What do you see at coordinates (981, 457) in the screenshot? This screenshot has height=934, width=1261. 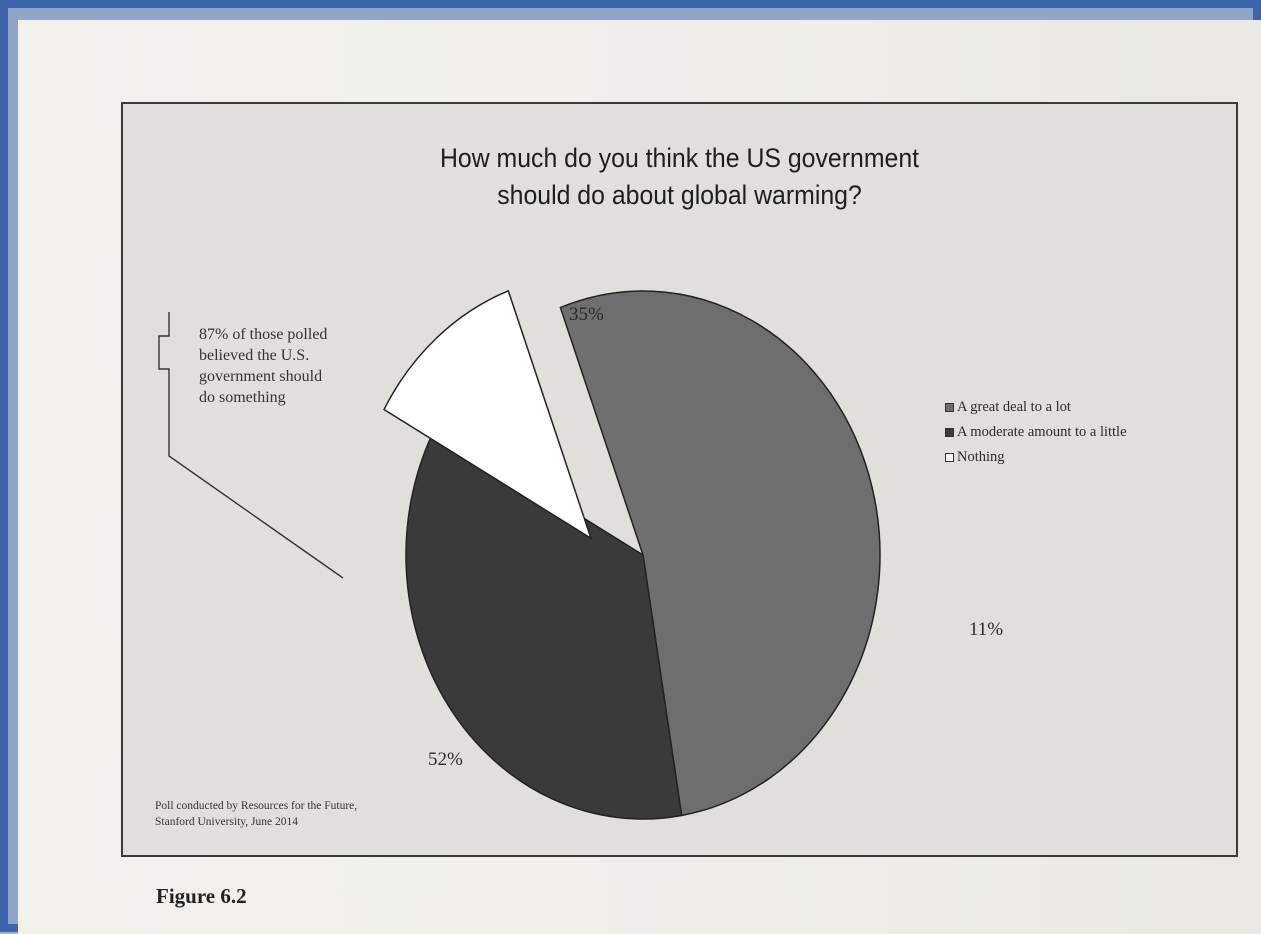 I see `legend-label-nothing: Nothing` at bounding box center [981, 457].